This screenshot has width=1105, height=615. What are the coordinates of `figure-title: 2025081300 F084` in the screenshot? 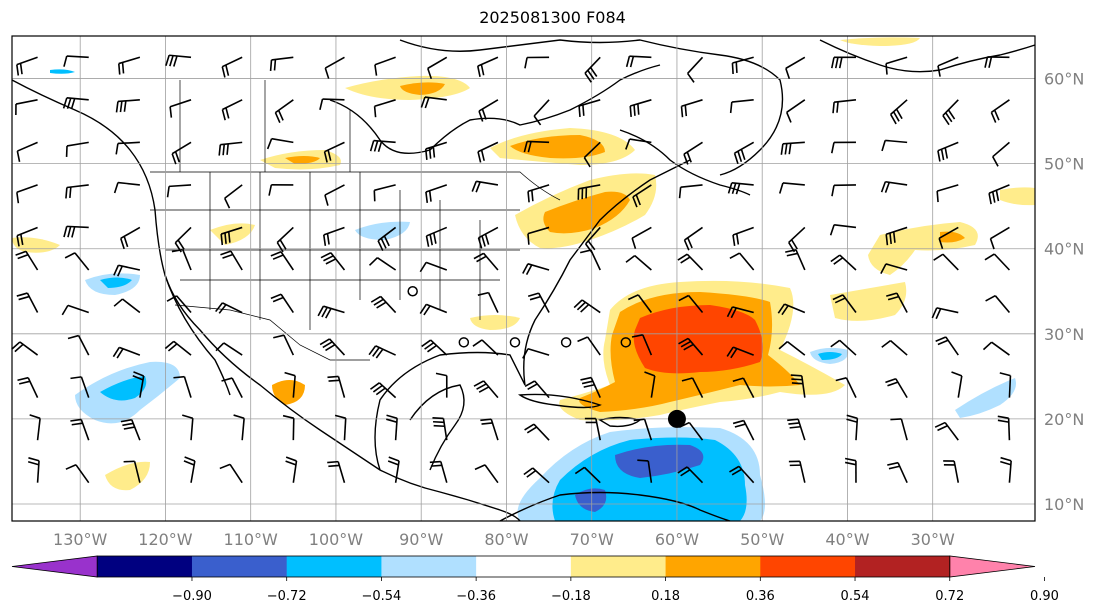 It's located at (552, 17).